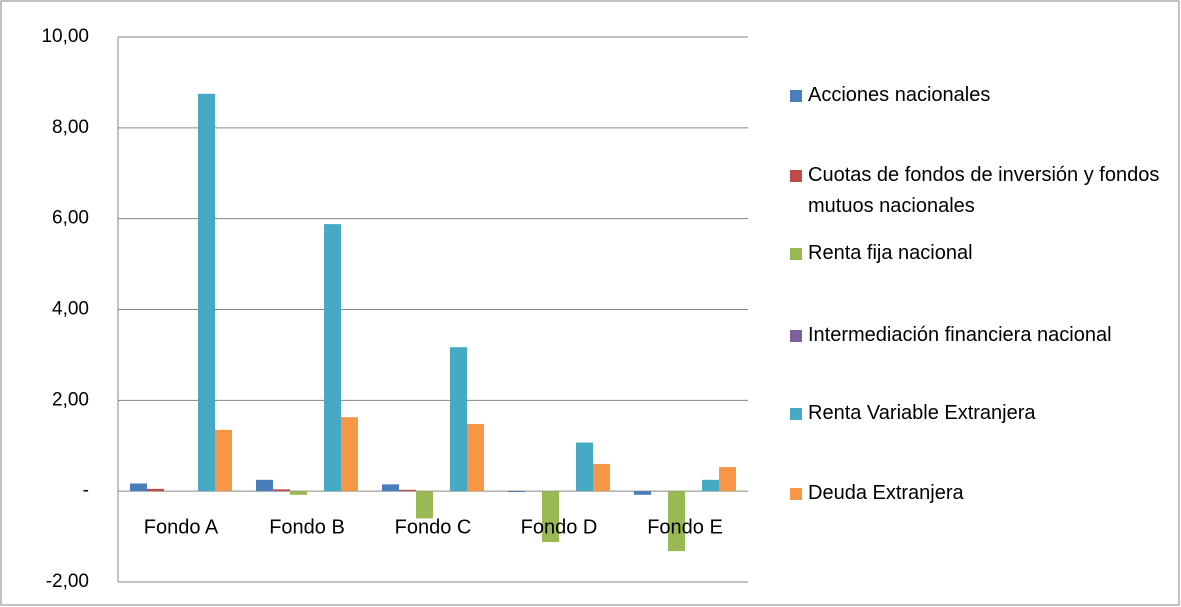 The width and height of the screenshot is (1181, 607). Describe the element at coordinates (67, 581) in the screenshot. I see `y-tick-label: -2,00` at that location.